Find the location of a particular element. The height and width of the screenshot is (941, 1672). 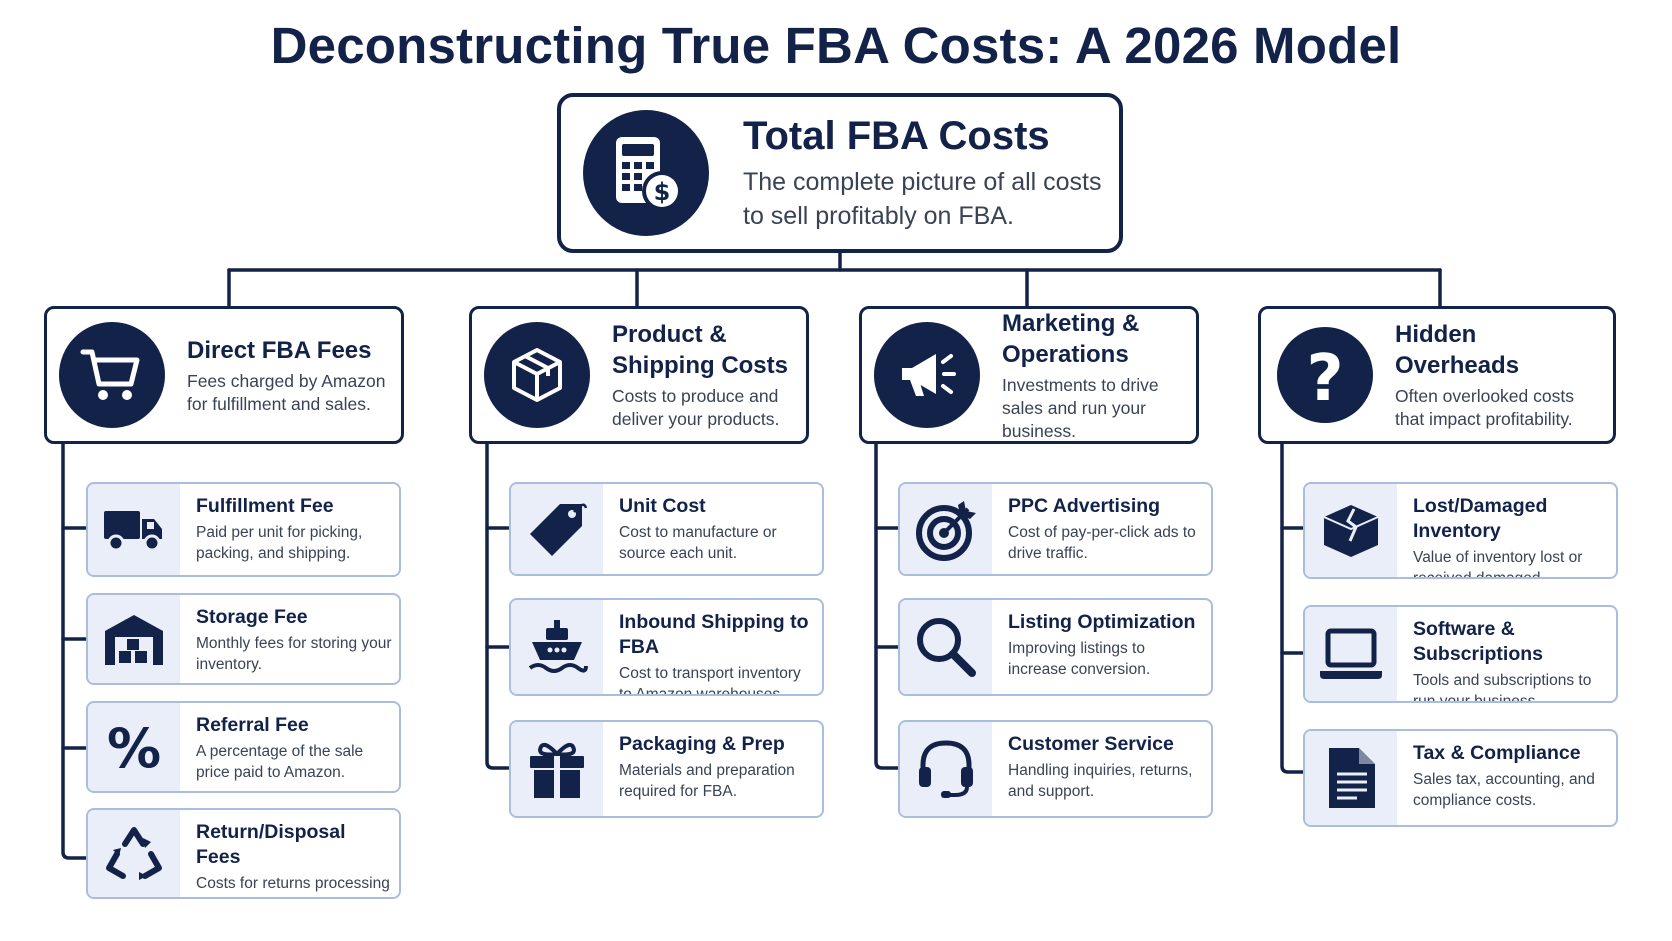

item-title: Referral Fee is located at coordinates (252, 725).